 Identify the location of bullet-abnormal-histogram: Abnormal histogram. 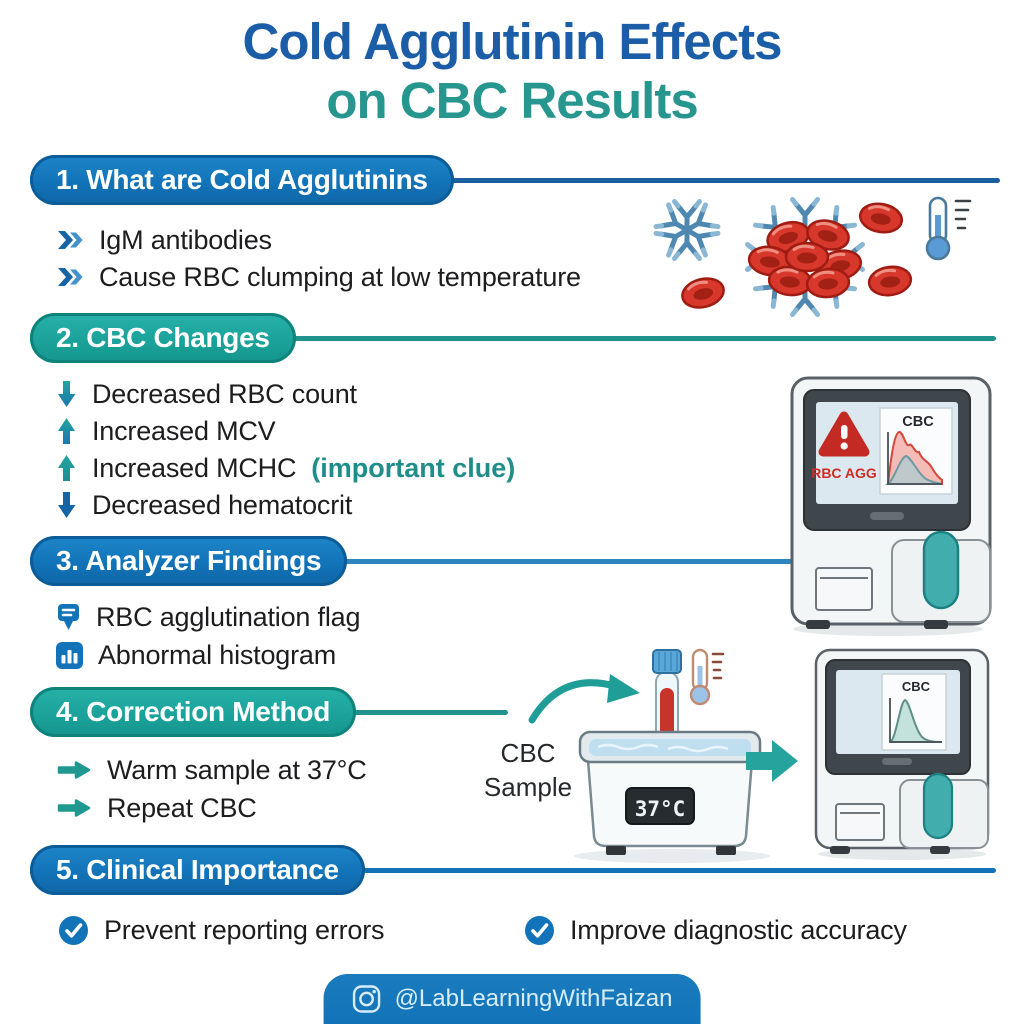
(196, 655).